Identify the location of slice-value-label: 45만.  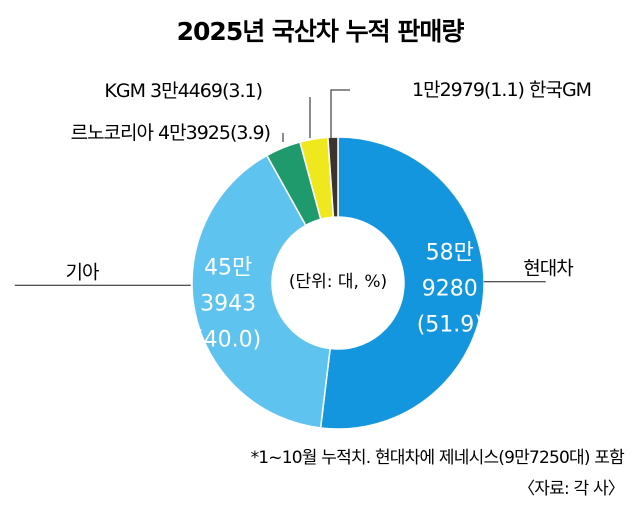
(228, 268).